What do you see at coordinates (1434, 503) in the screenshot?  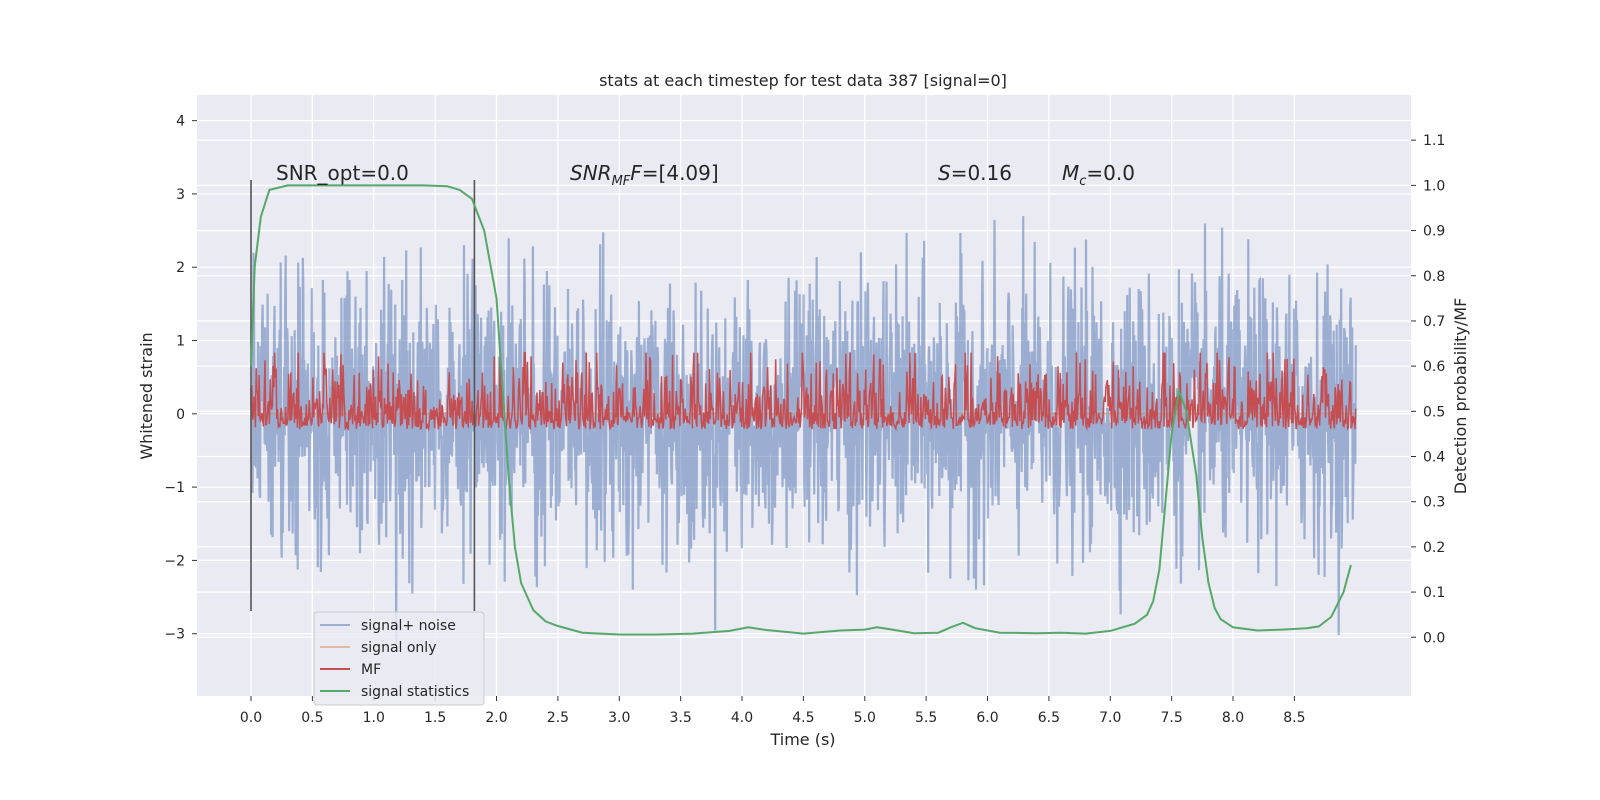 I see `y-tick-label-right: 0.3` at bounding box center [1434, 503].